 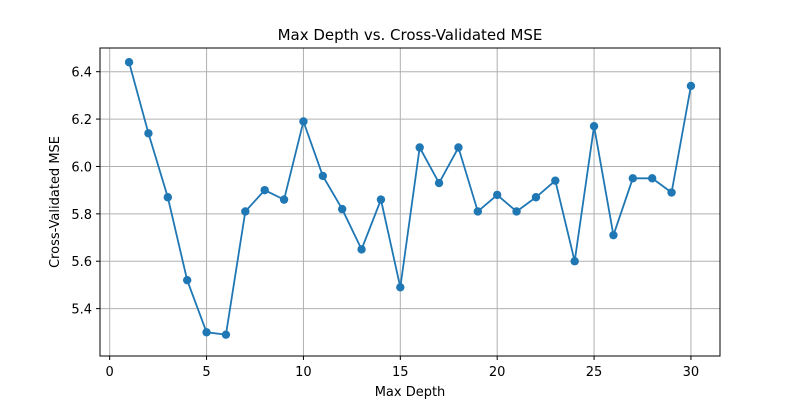 What do you see at coordinates (497, 372) in the screenshot?
I see `x-tick-label: 20` at bounding box center [497, 372].